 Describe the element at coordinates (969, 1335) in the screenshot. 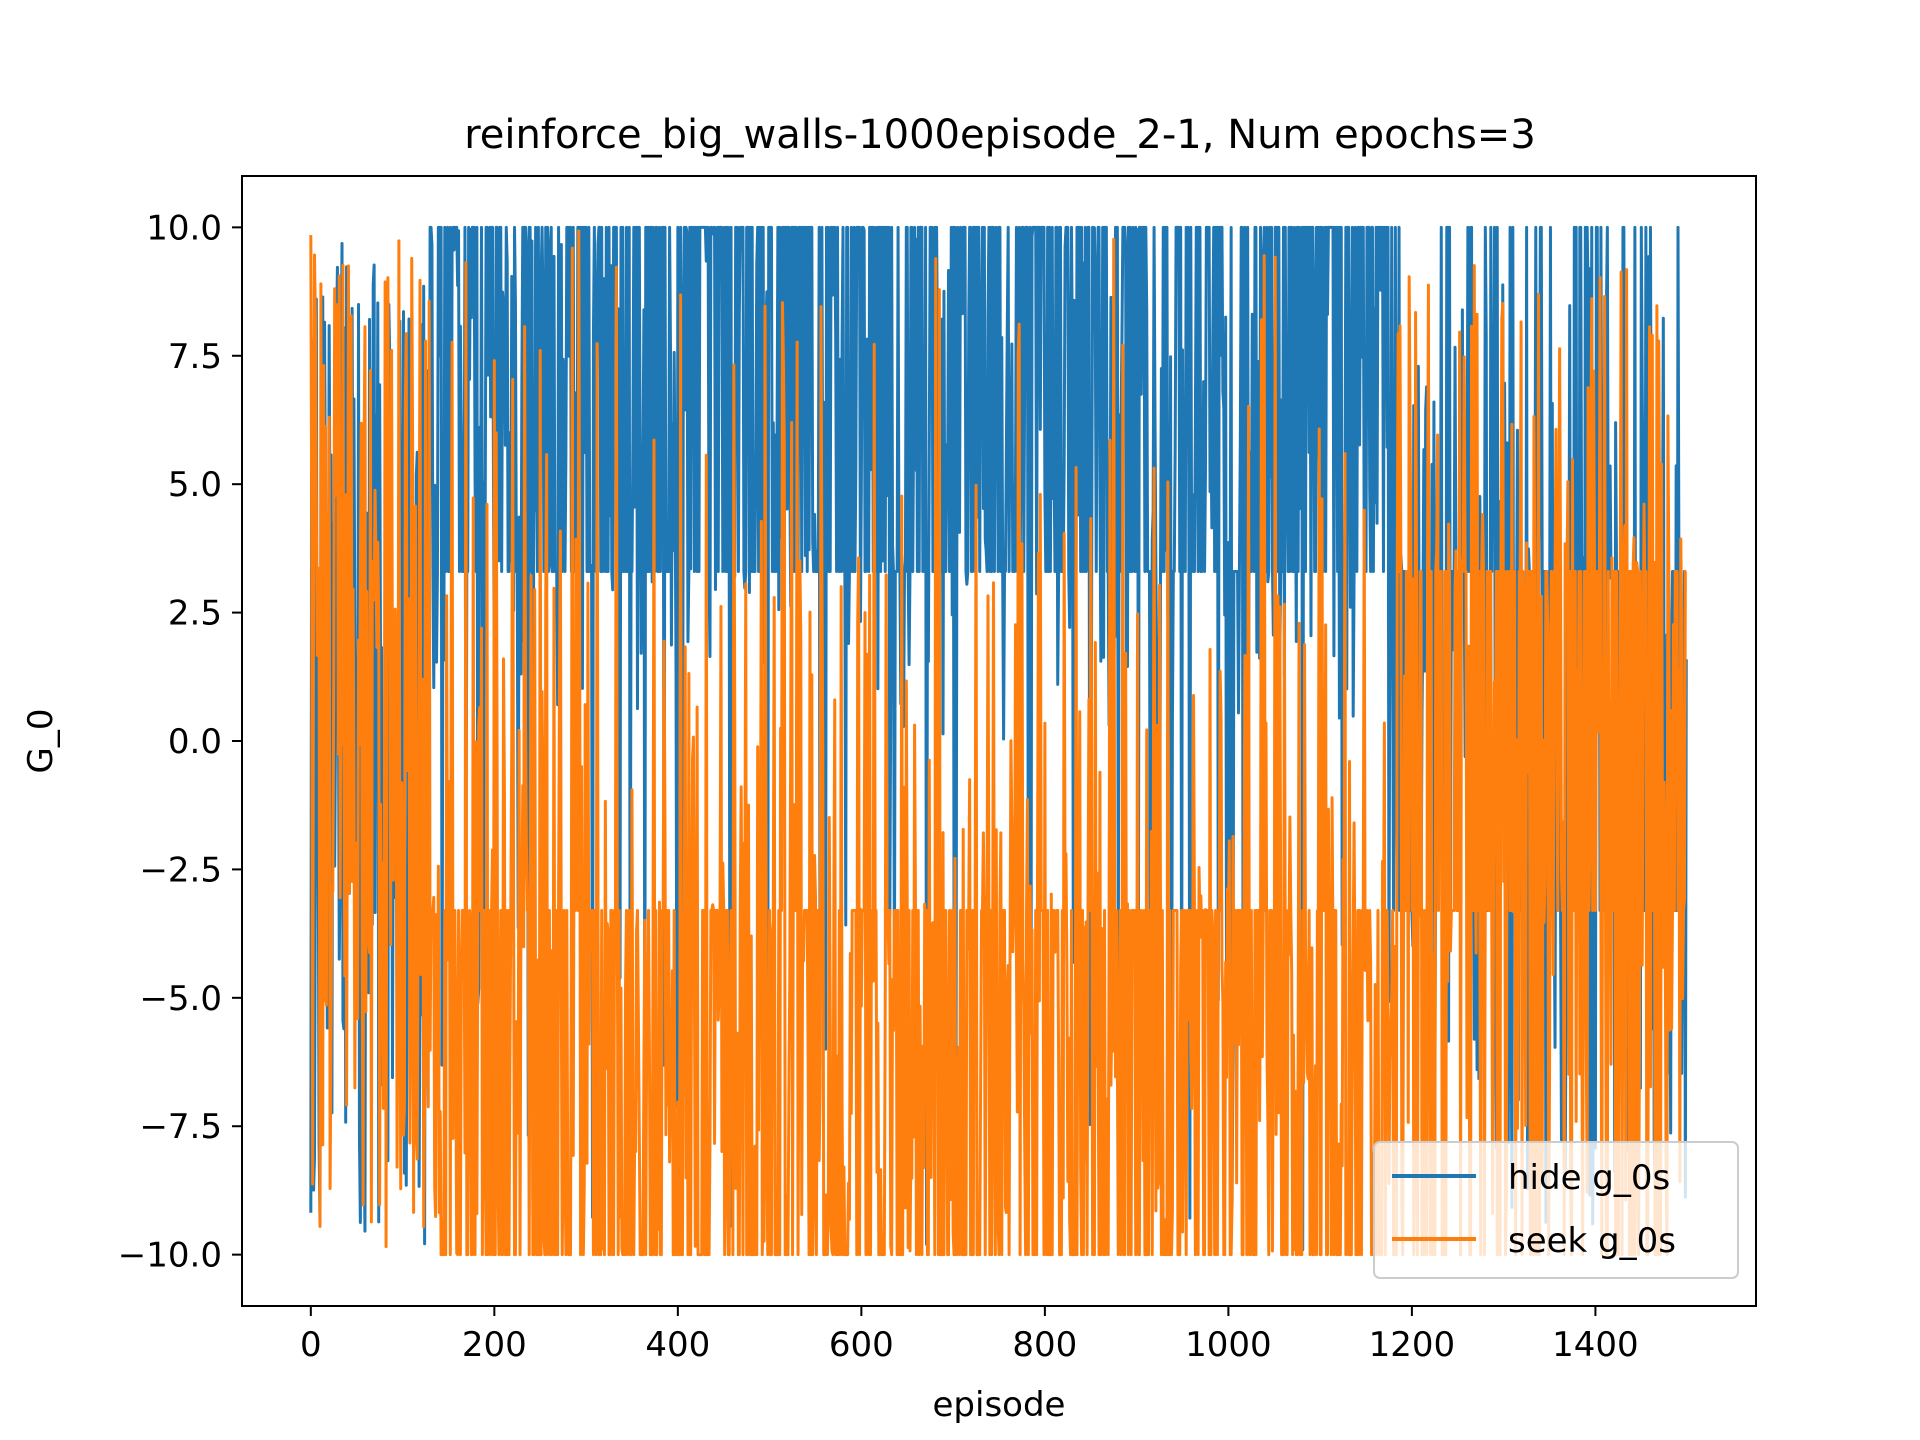

I see `x-axis-ticks: 0 200 400 600 800 1000 1200 1400` at that location.